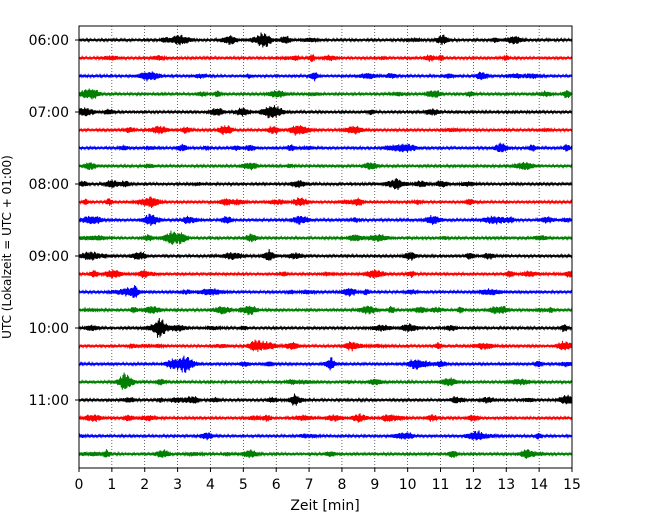  Describe the element at coordinates (7, 247) in the screenshot. I see `y-axis-label: UTC (Lokalzeit = UTC + 01:00)` at that location.